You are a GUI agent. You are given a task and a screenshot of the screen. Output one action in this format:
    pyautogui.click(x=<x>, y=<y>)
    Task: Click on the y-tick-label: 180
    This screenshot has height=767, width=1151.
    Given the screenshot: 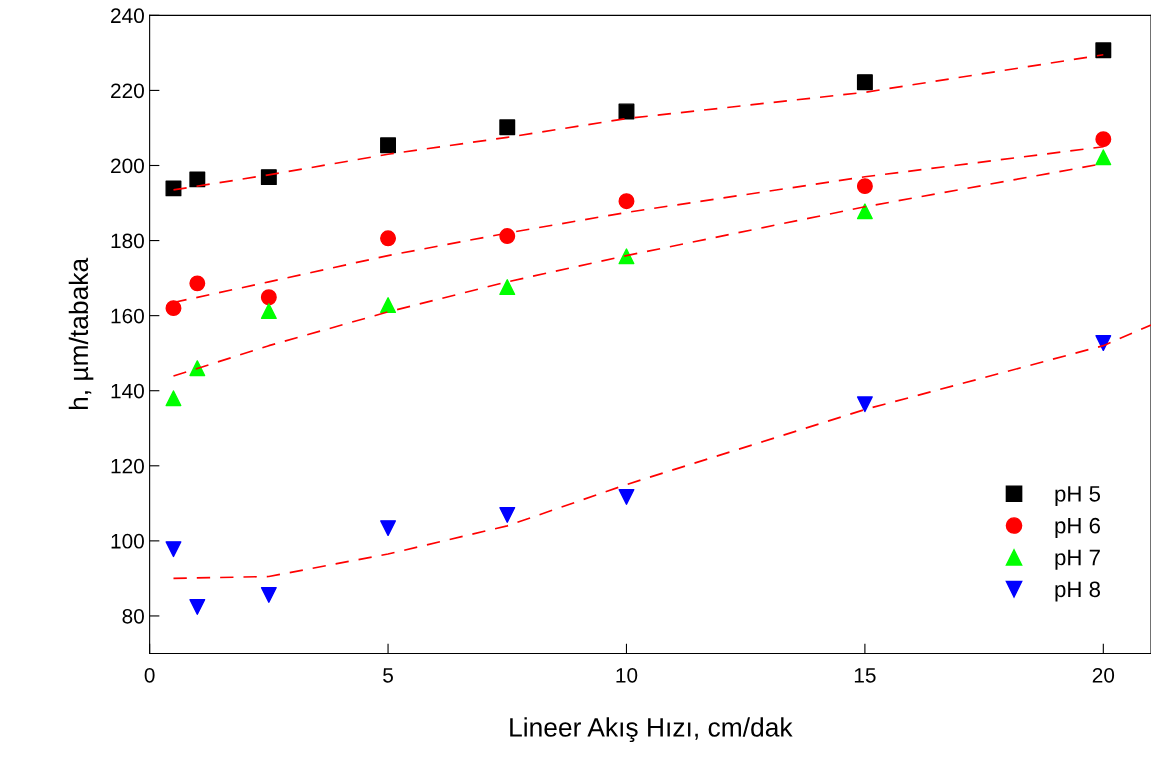 What is the action you would take?
    pyautogui.click(x=127, y=241)
    